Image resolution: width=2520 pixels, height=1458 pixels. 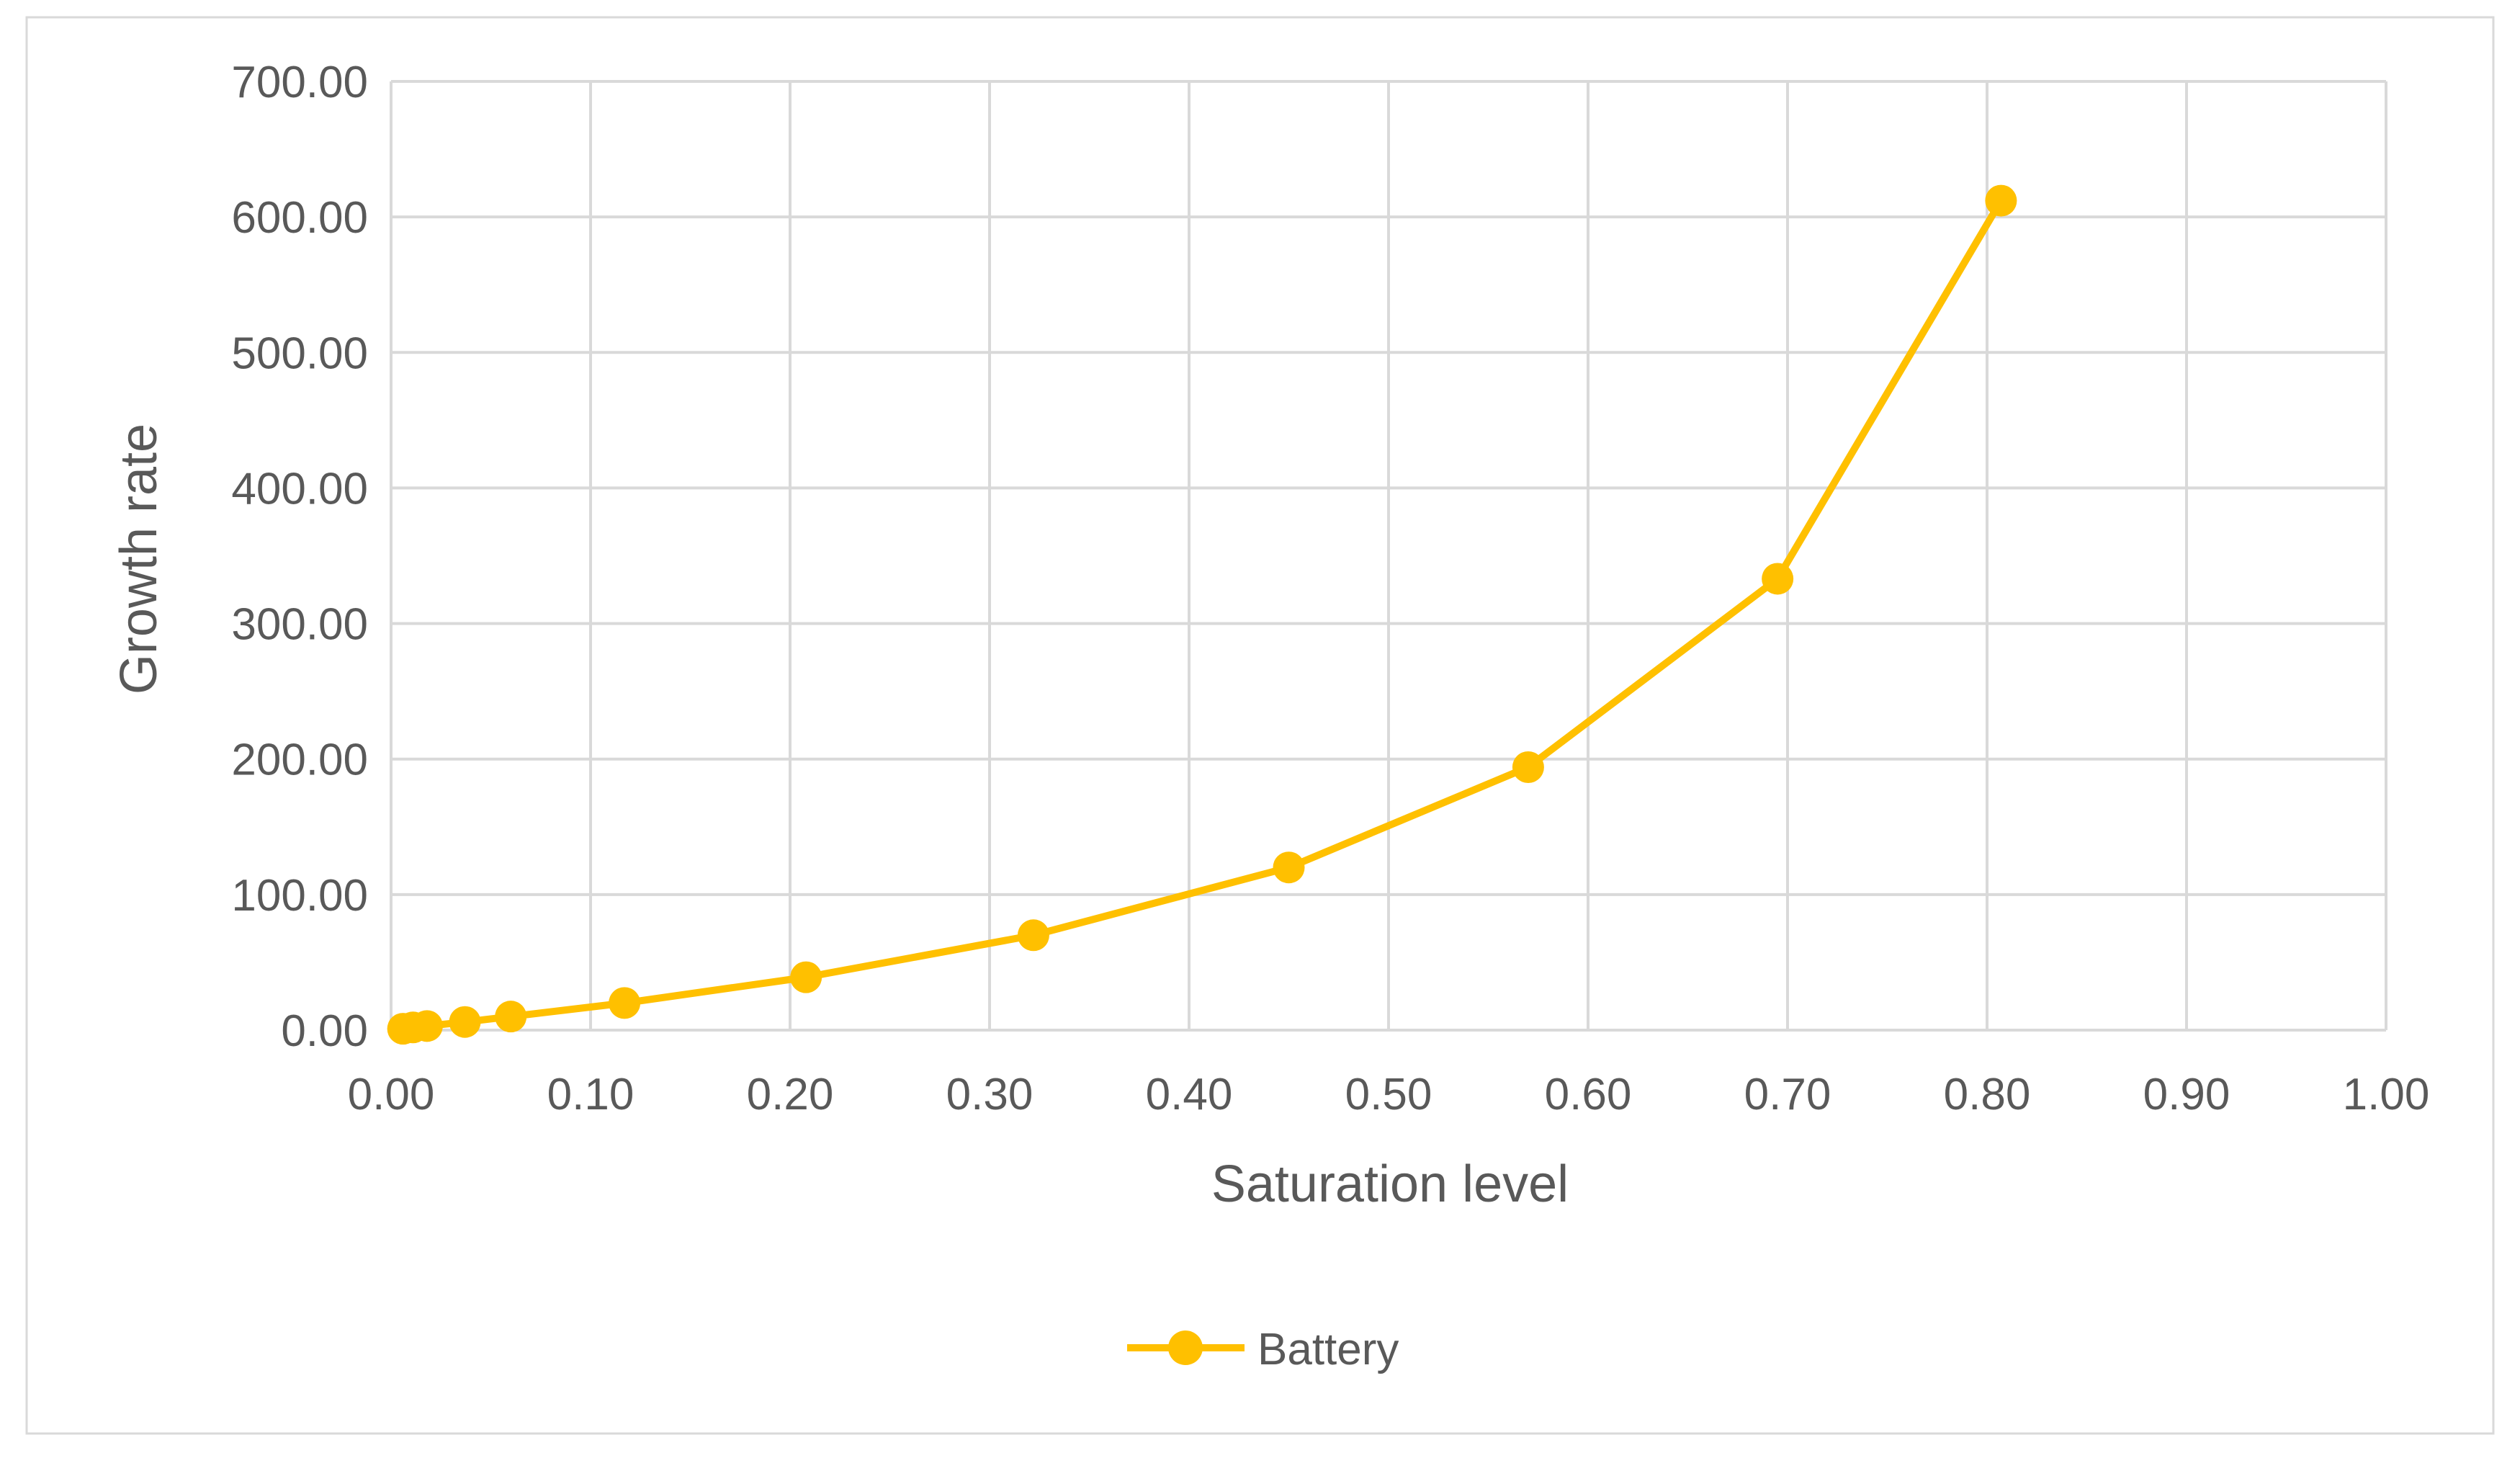 What do you see at coordinates (299, 760) in the screenshot?
I see `y-tick-label: 200.00` at bounding box center [299, 760].